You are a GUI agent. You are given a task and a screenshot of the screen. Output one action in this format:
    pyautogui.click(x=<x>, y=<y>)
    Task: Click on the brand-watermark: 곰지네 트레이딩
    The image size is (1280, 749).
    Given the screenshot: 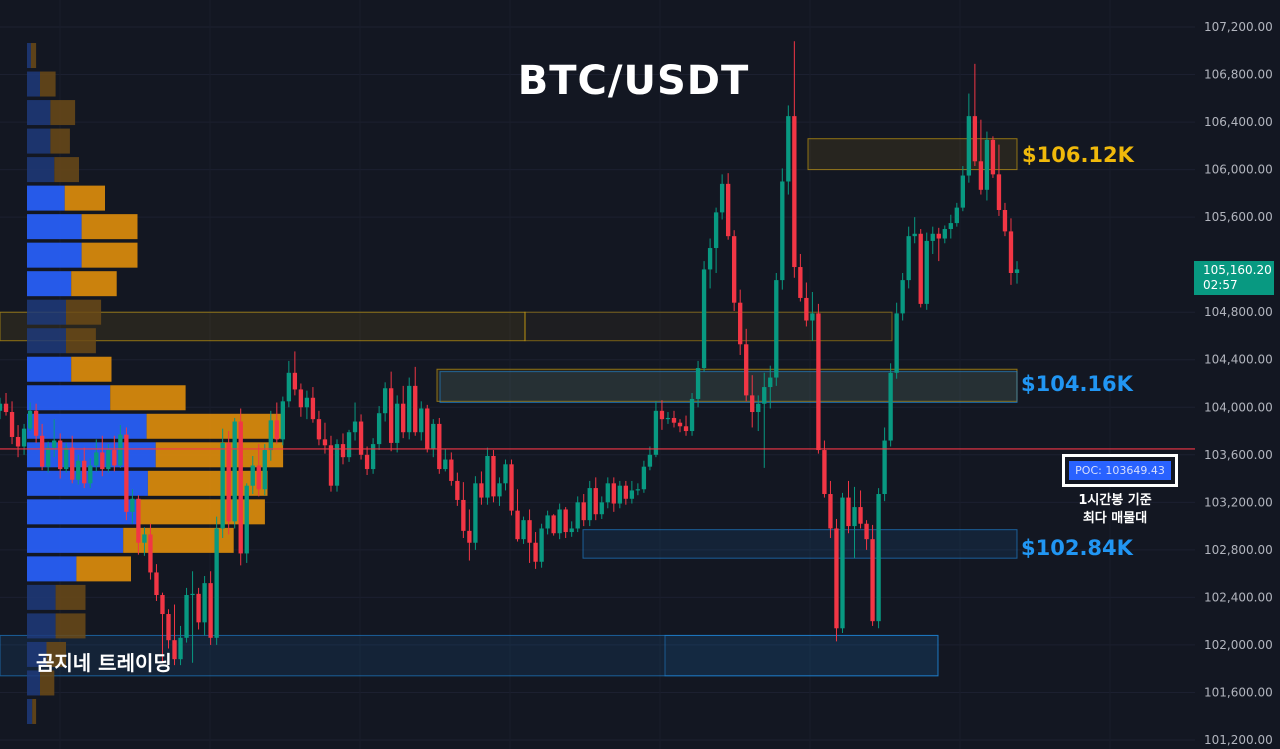 What is the action you would take?
    pyautogui.click(x=104, y=663)
    